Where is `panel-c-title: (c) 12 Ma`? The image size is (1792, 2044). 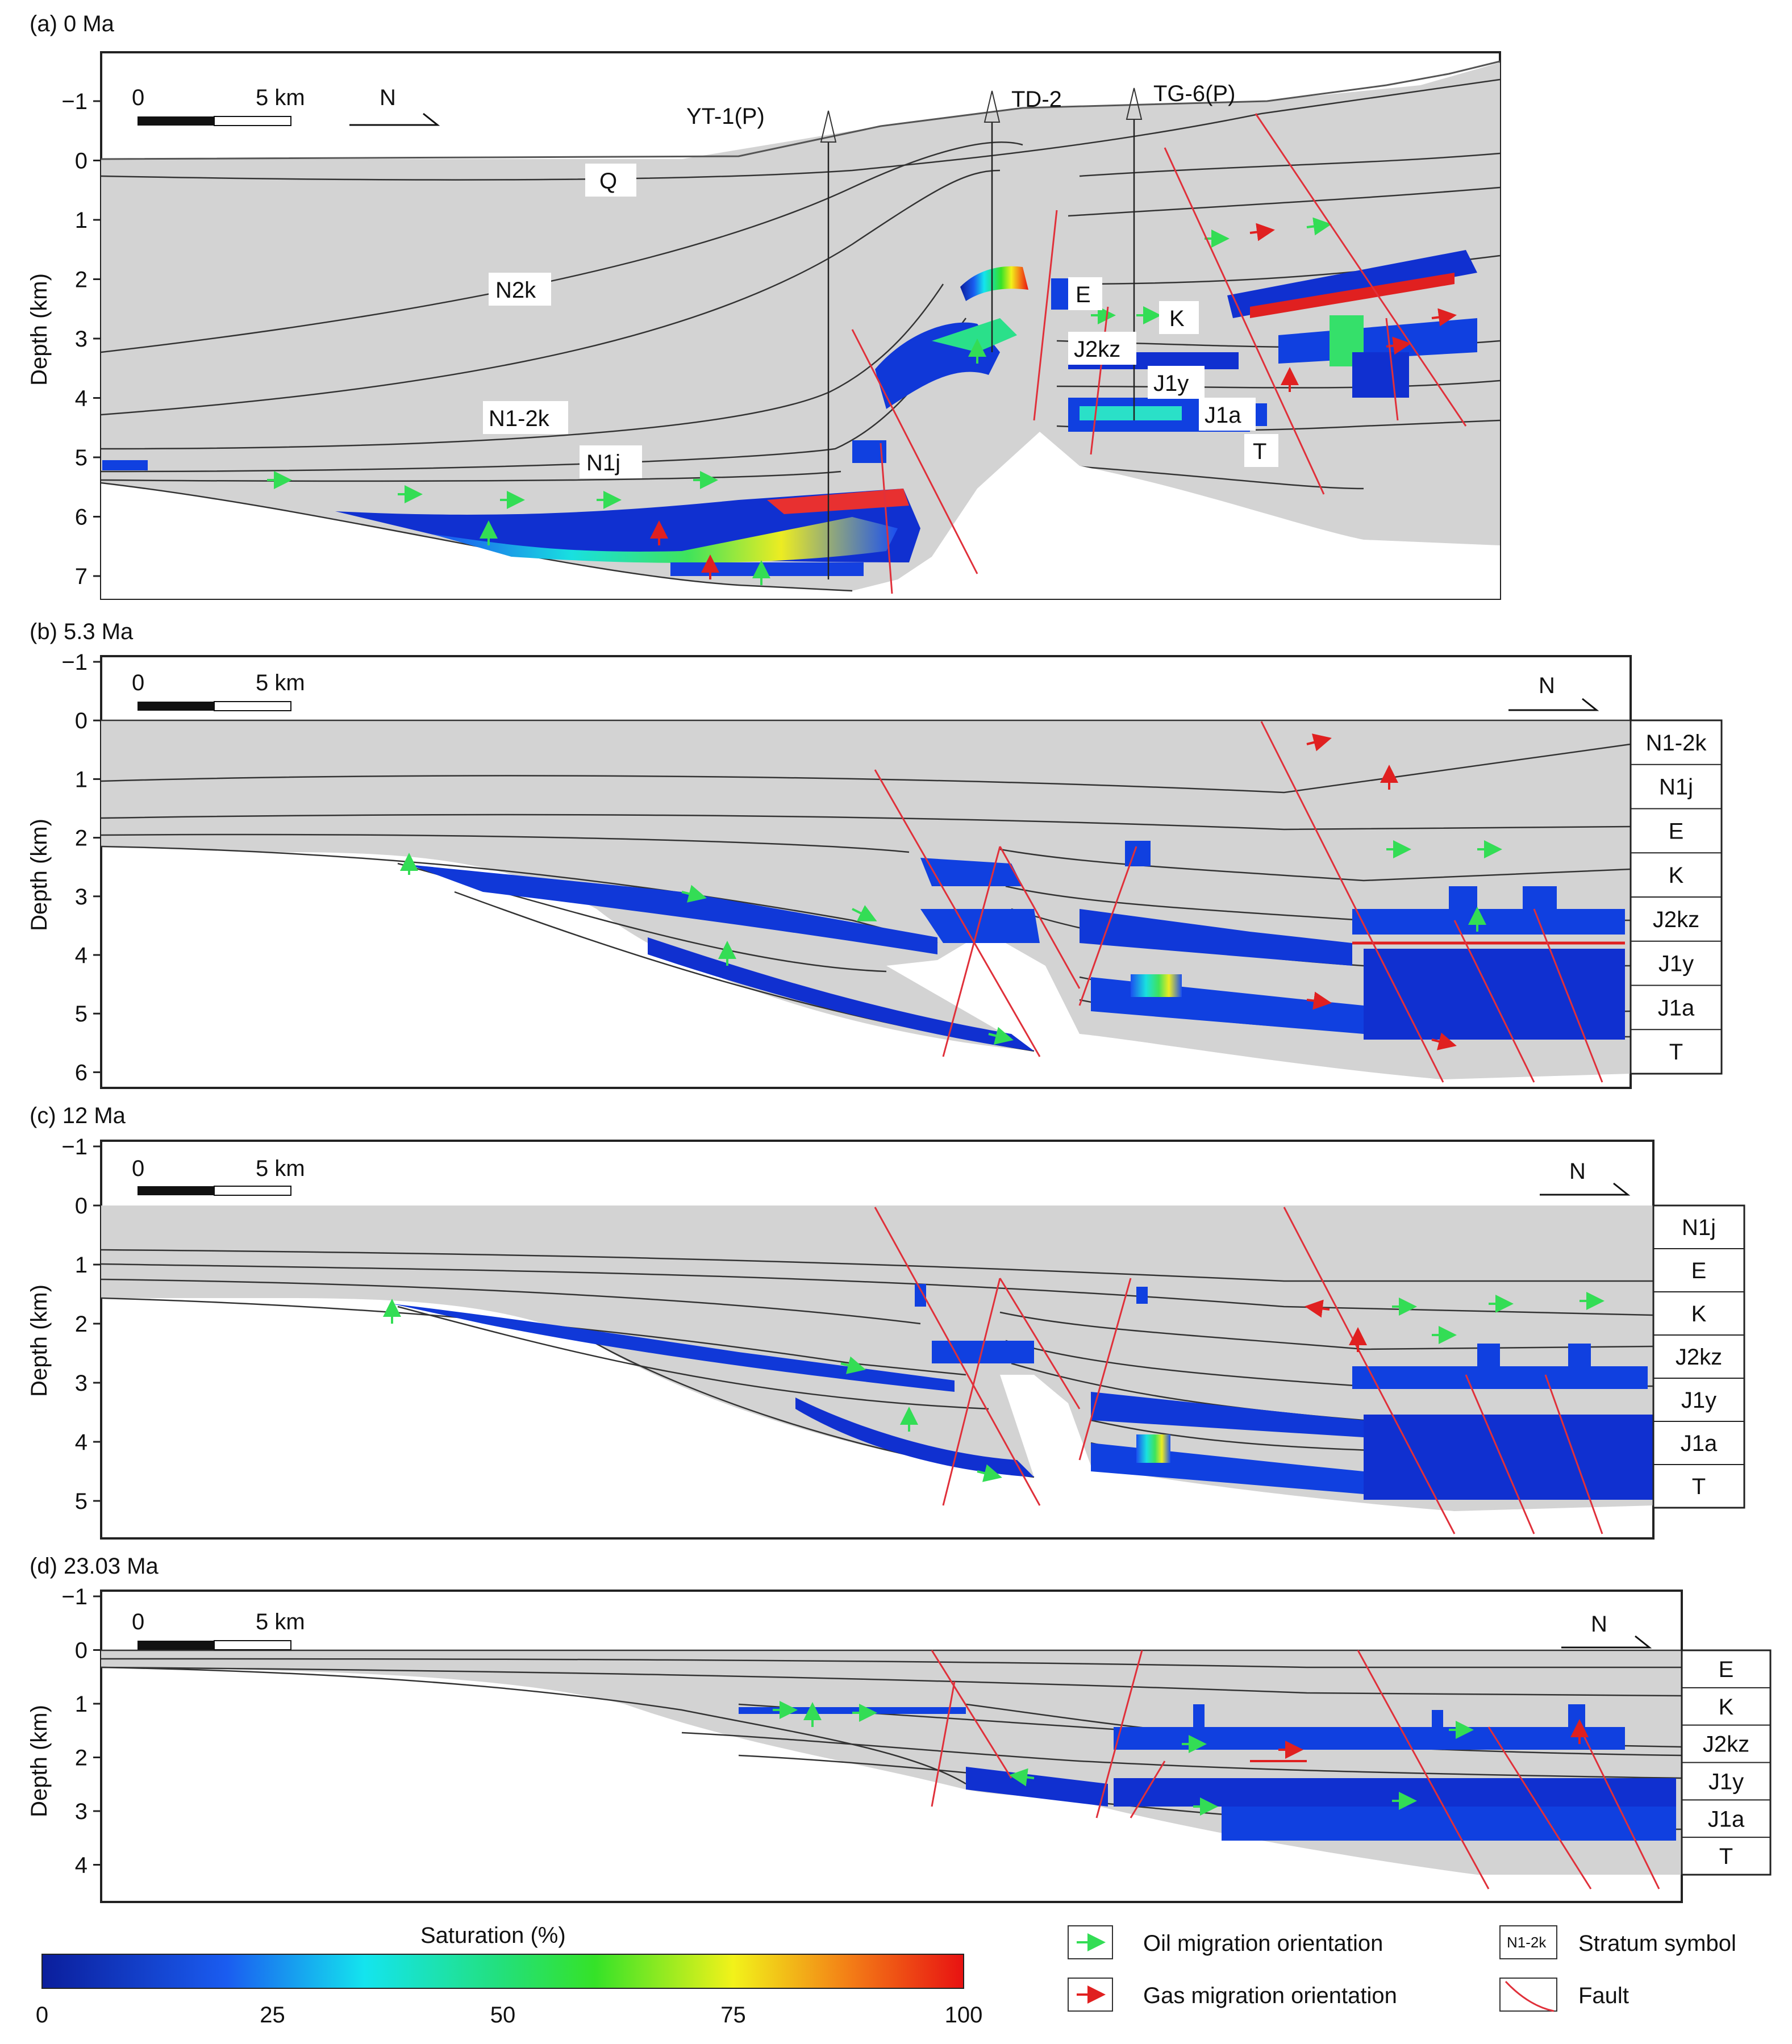 panel-c-title: (c) 12 Ma is located at coordinates (78, 1115).